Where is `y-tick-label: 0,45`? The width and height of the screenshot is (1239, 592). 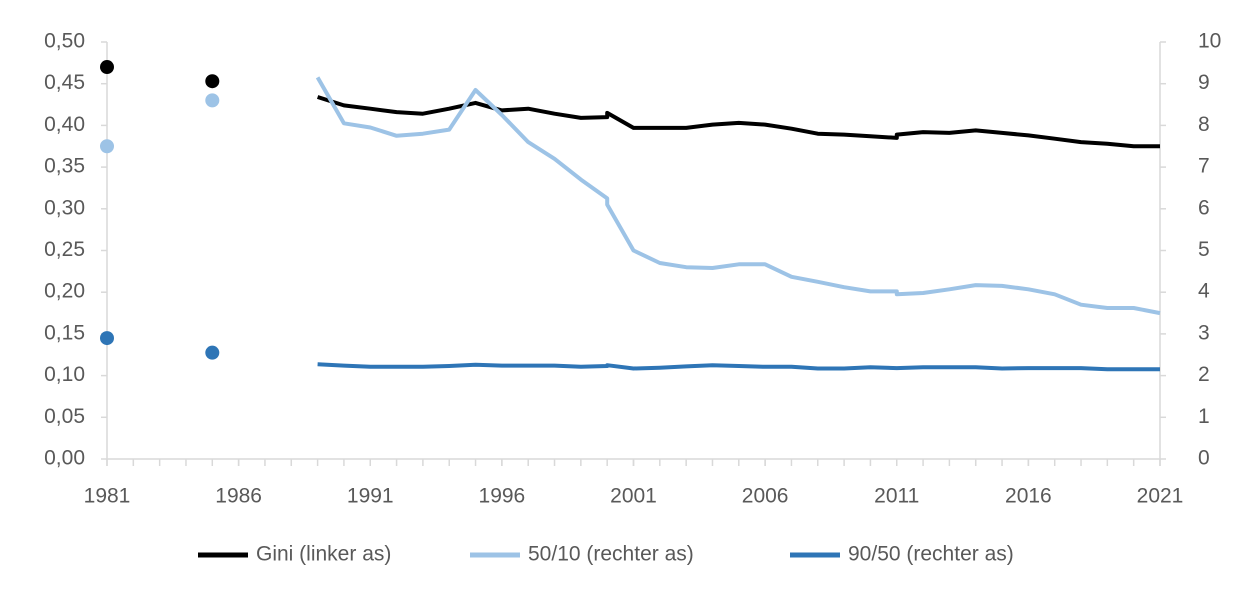
y-tick-label: 0,45 is located at coordinates (64, 82).